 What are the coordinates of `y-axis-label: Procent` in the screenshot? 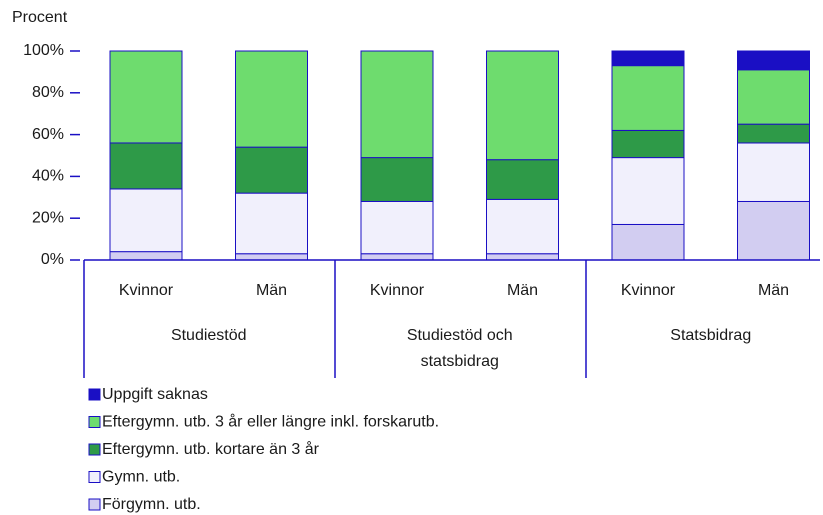 It's located at (40, 17).